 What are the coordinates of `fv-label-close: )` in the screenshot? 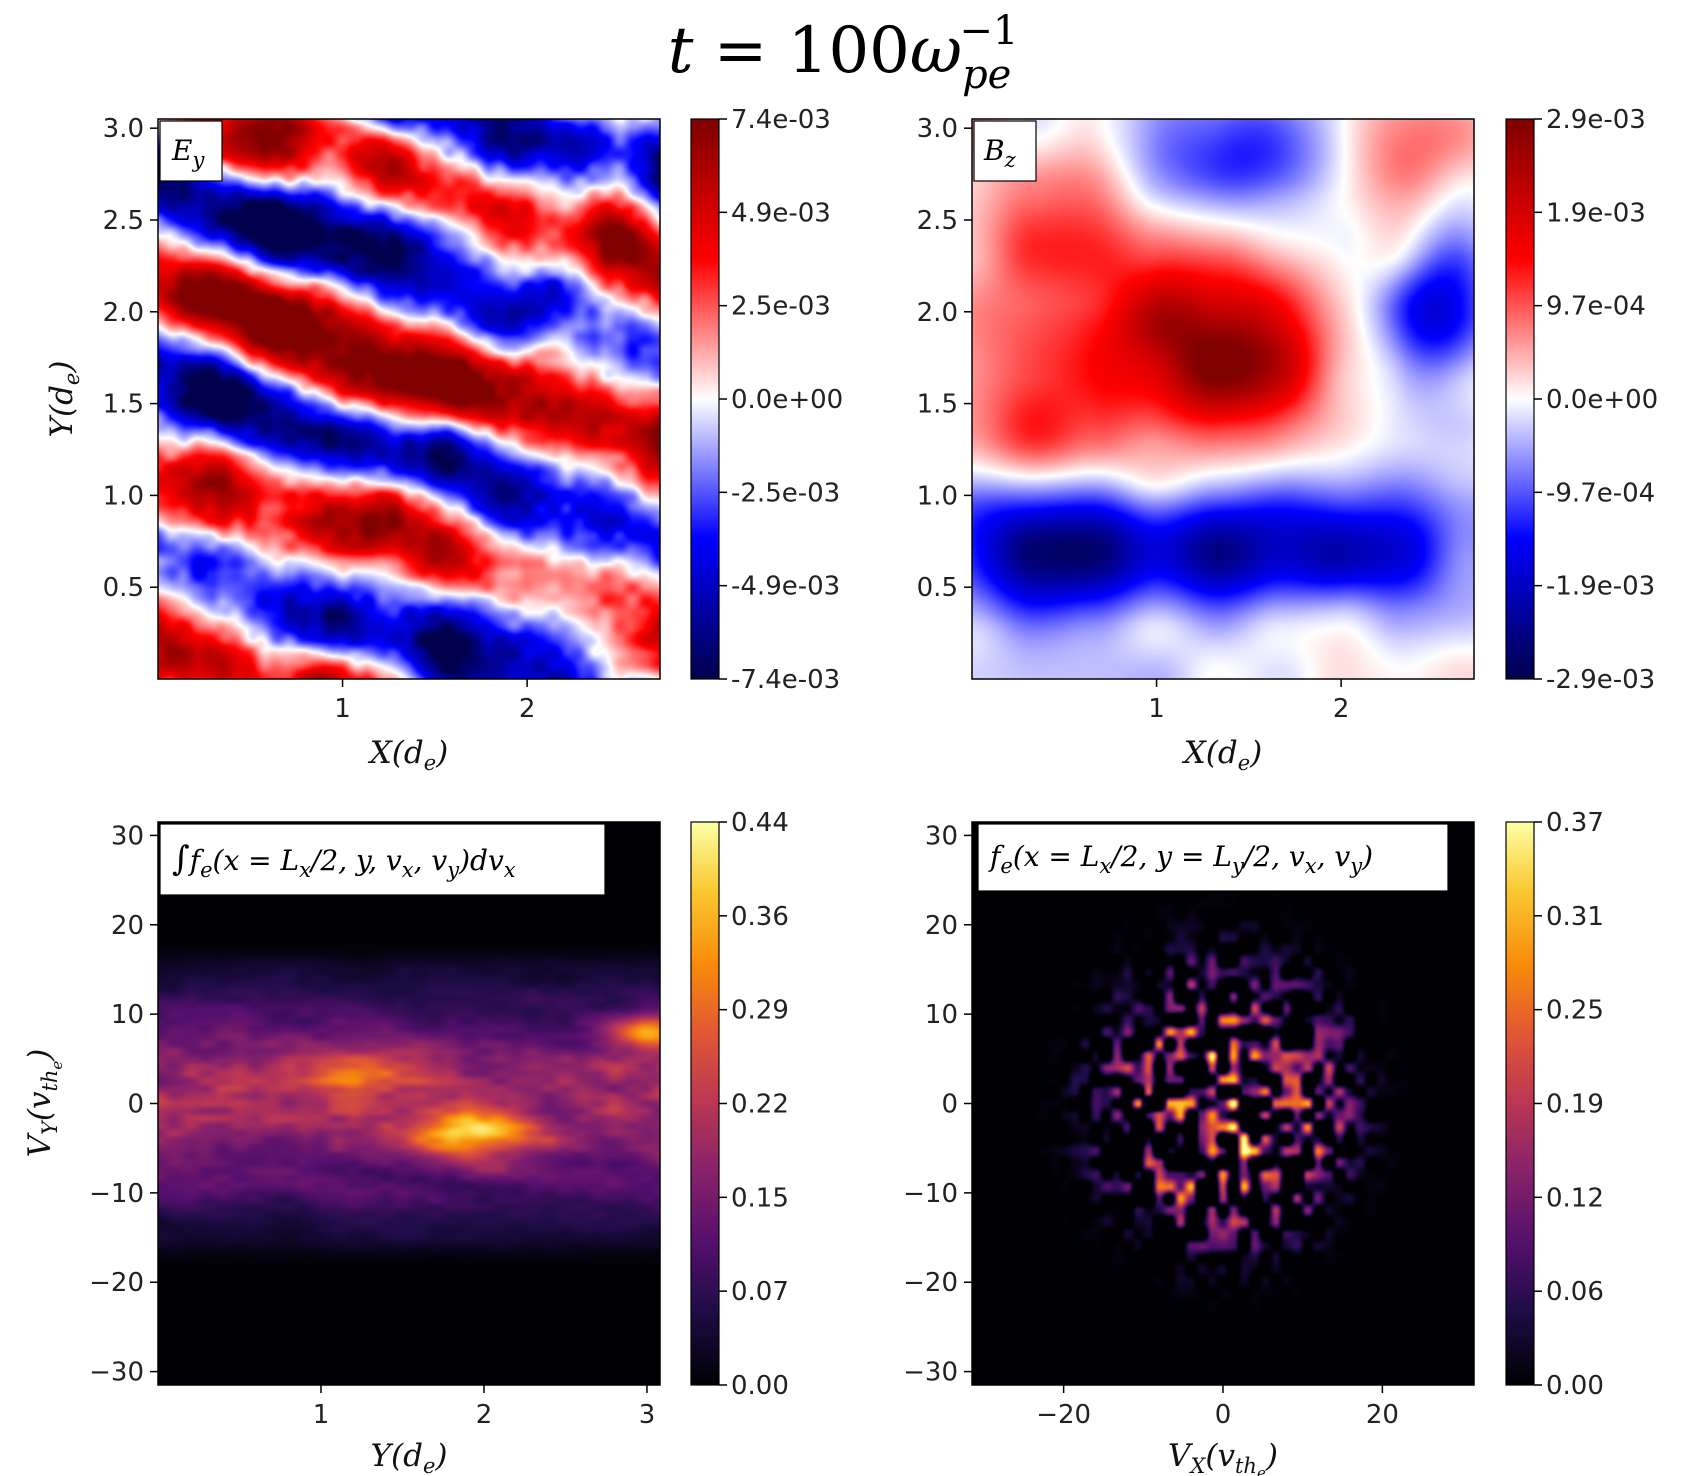 It's located at (1367, 856).